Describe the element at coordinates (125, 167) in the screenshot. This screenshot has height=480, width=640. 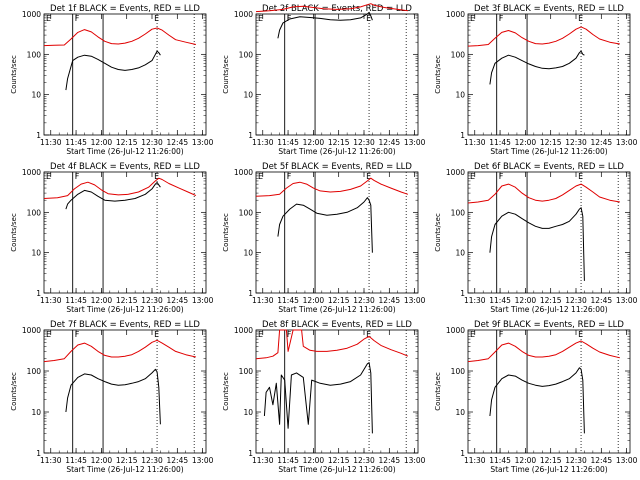
I see `panel-title: Det 4f BLACK = Events, RED = LLD` at that location.